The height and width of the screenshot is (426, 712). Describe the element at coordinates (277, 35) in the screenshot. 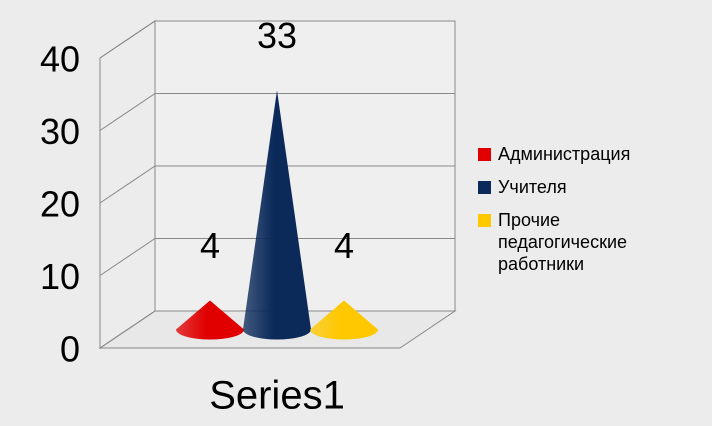

I see `data-label: 33` at that location.